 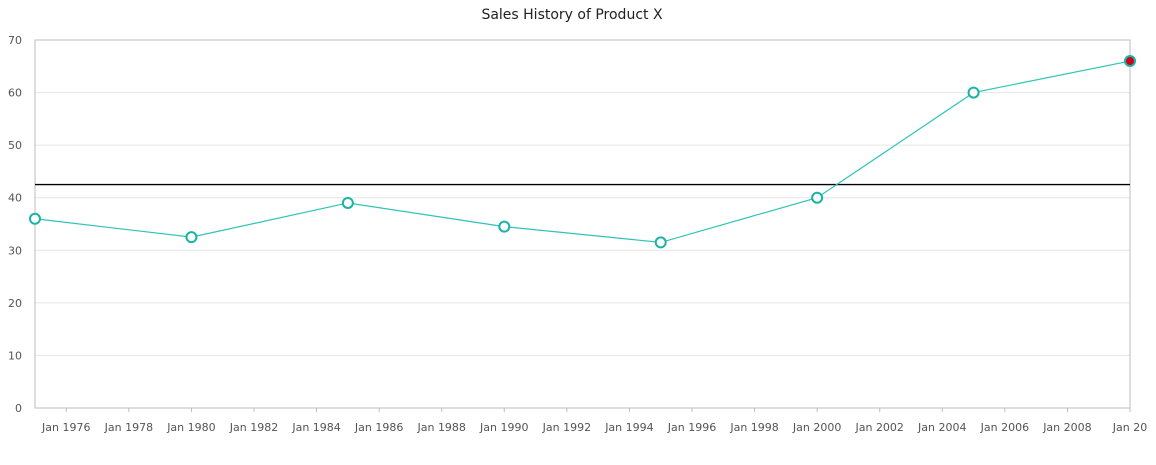 What do you see at coordinates (15, 93) in the screenshot?
I see `y-tick-label: 60` at bounding box center [15, 93].